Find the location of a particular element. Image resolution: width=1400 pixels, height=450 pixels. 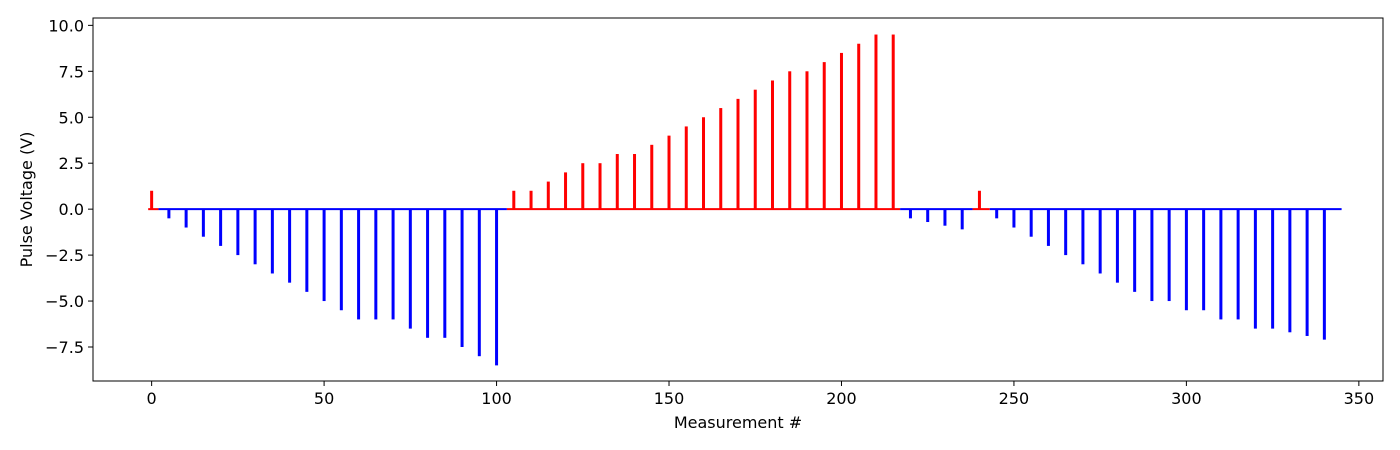

x-tick-label: 300 is located at coordinates (1186, 398).